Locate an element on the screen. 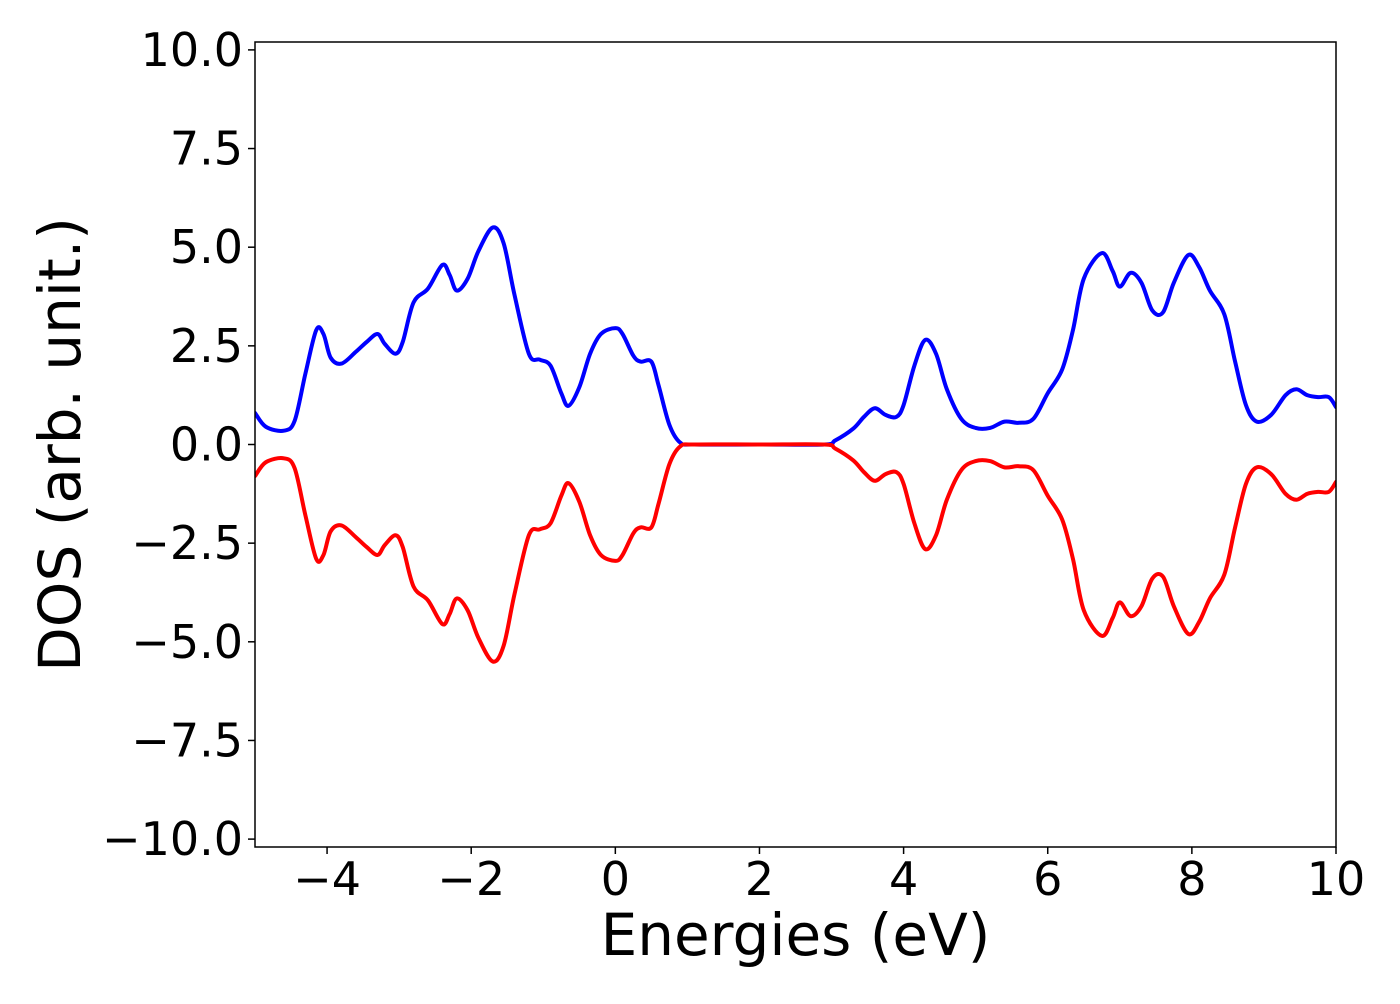  x-tick-label: 6 is located at coordinates (1047, 879).